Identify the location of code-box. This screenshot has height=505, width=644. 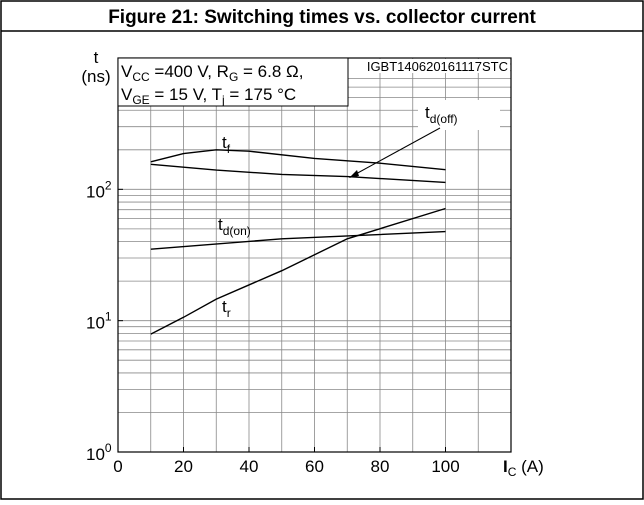
(427, 66).